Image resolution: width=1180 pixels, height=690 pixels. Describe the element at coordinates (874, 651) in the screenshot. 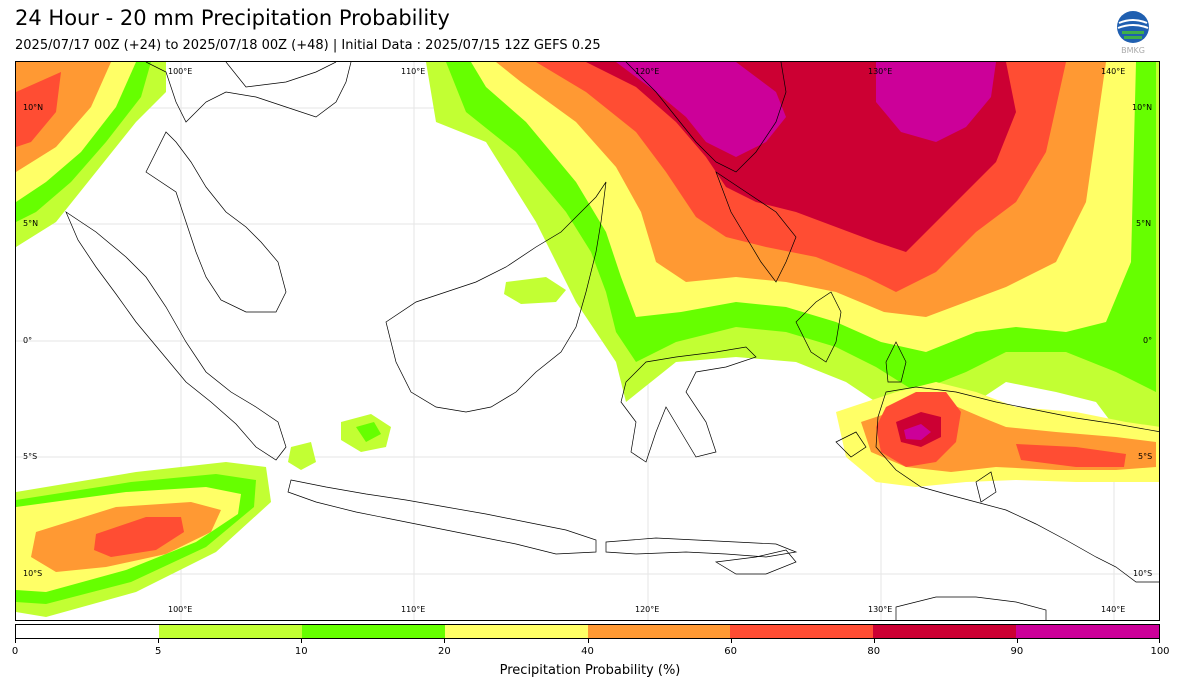

I see `colorbar-tick-label: 80` at that location.